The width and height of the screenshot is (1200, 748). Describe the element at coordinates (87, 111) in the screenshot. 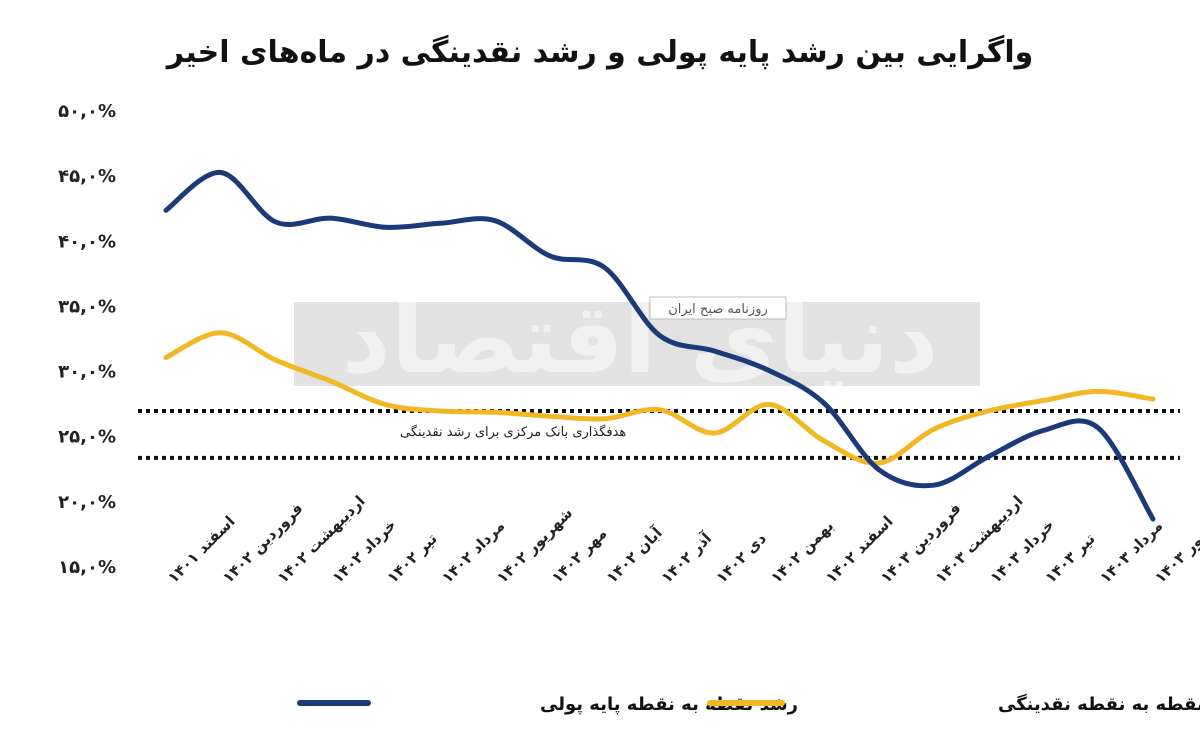

I see `y-tick-label: ۵۰,۰%` at that location.